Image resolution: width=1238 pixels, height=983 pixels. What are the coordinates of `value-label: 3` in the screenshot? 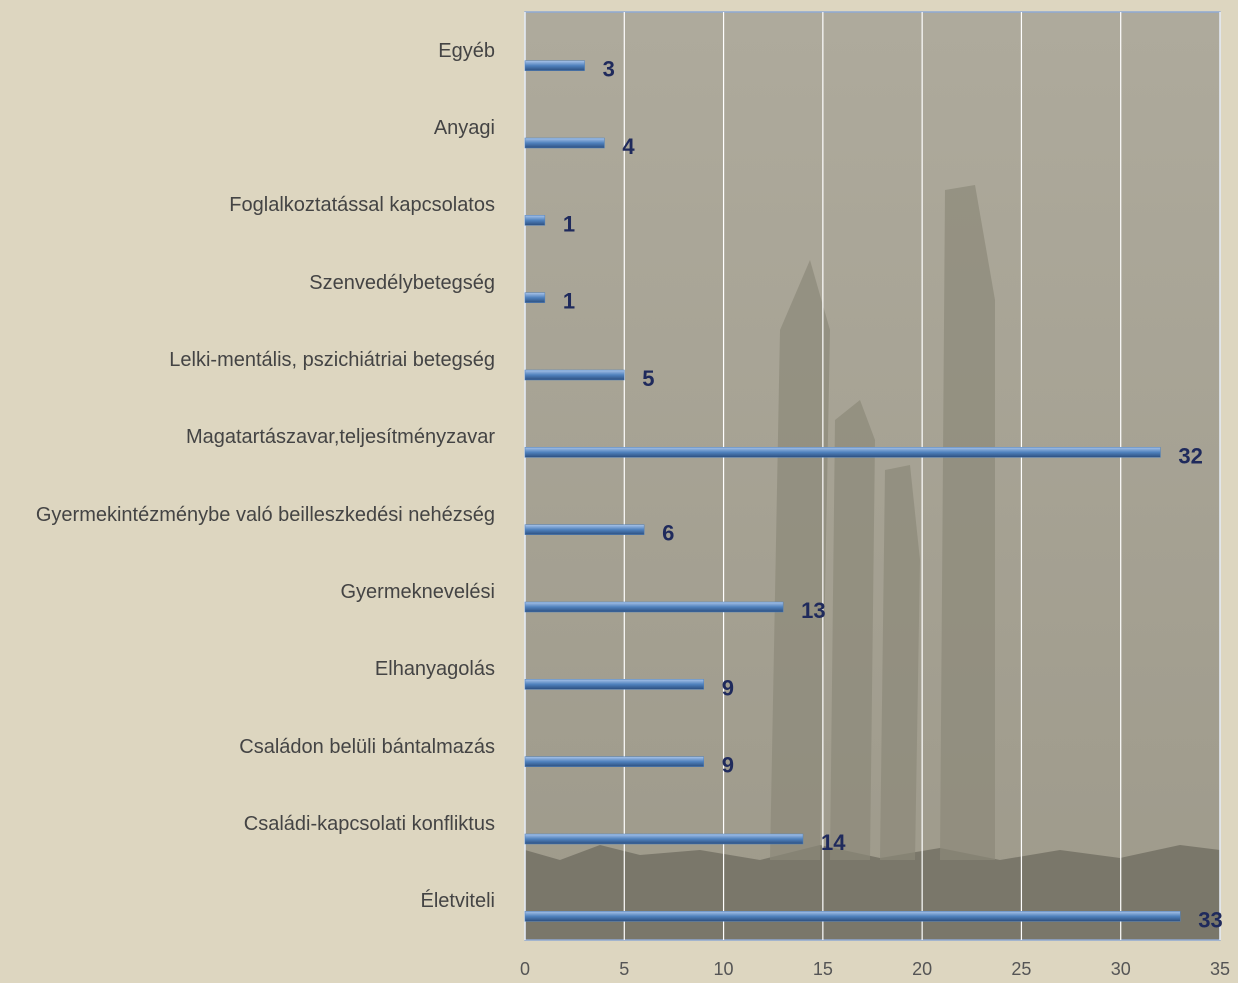 It's located at (609, 69).